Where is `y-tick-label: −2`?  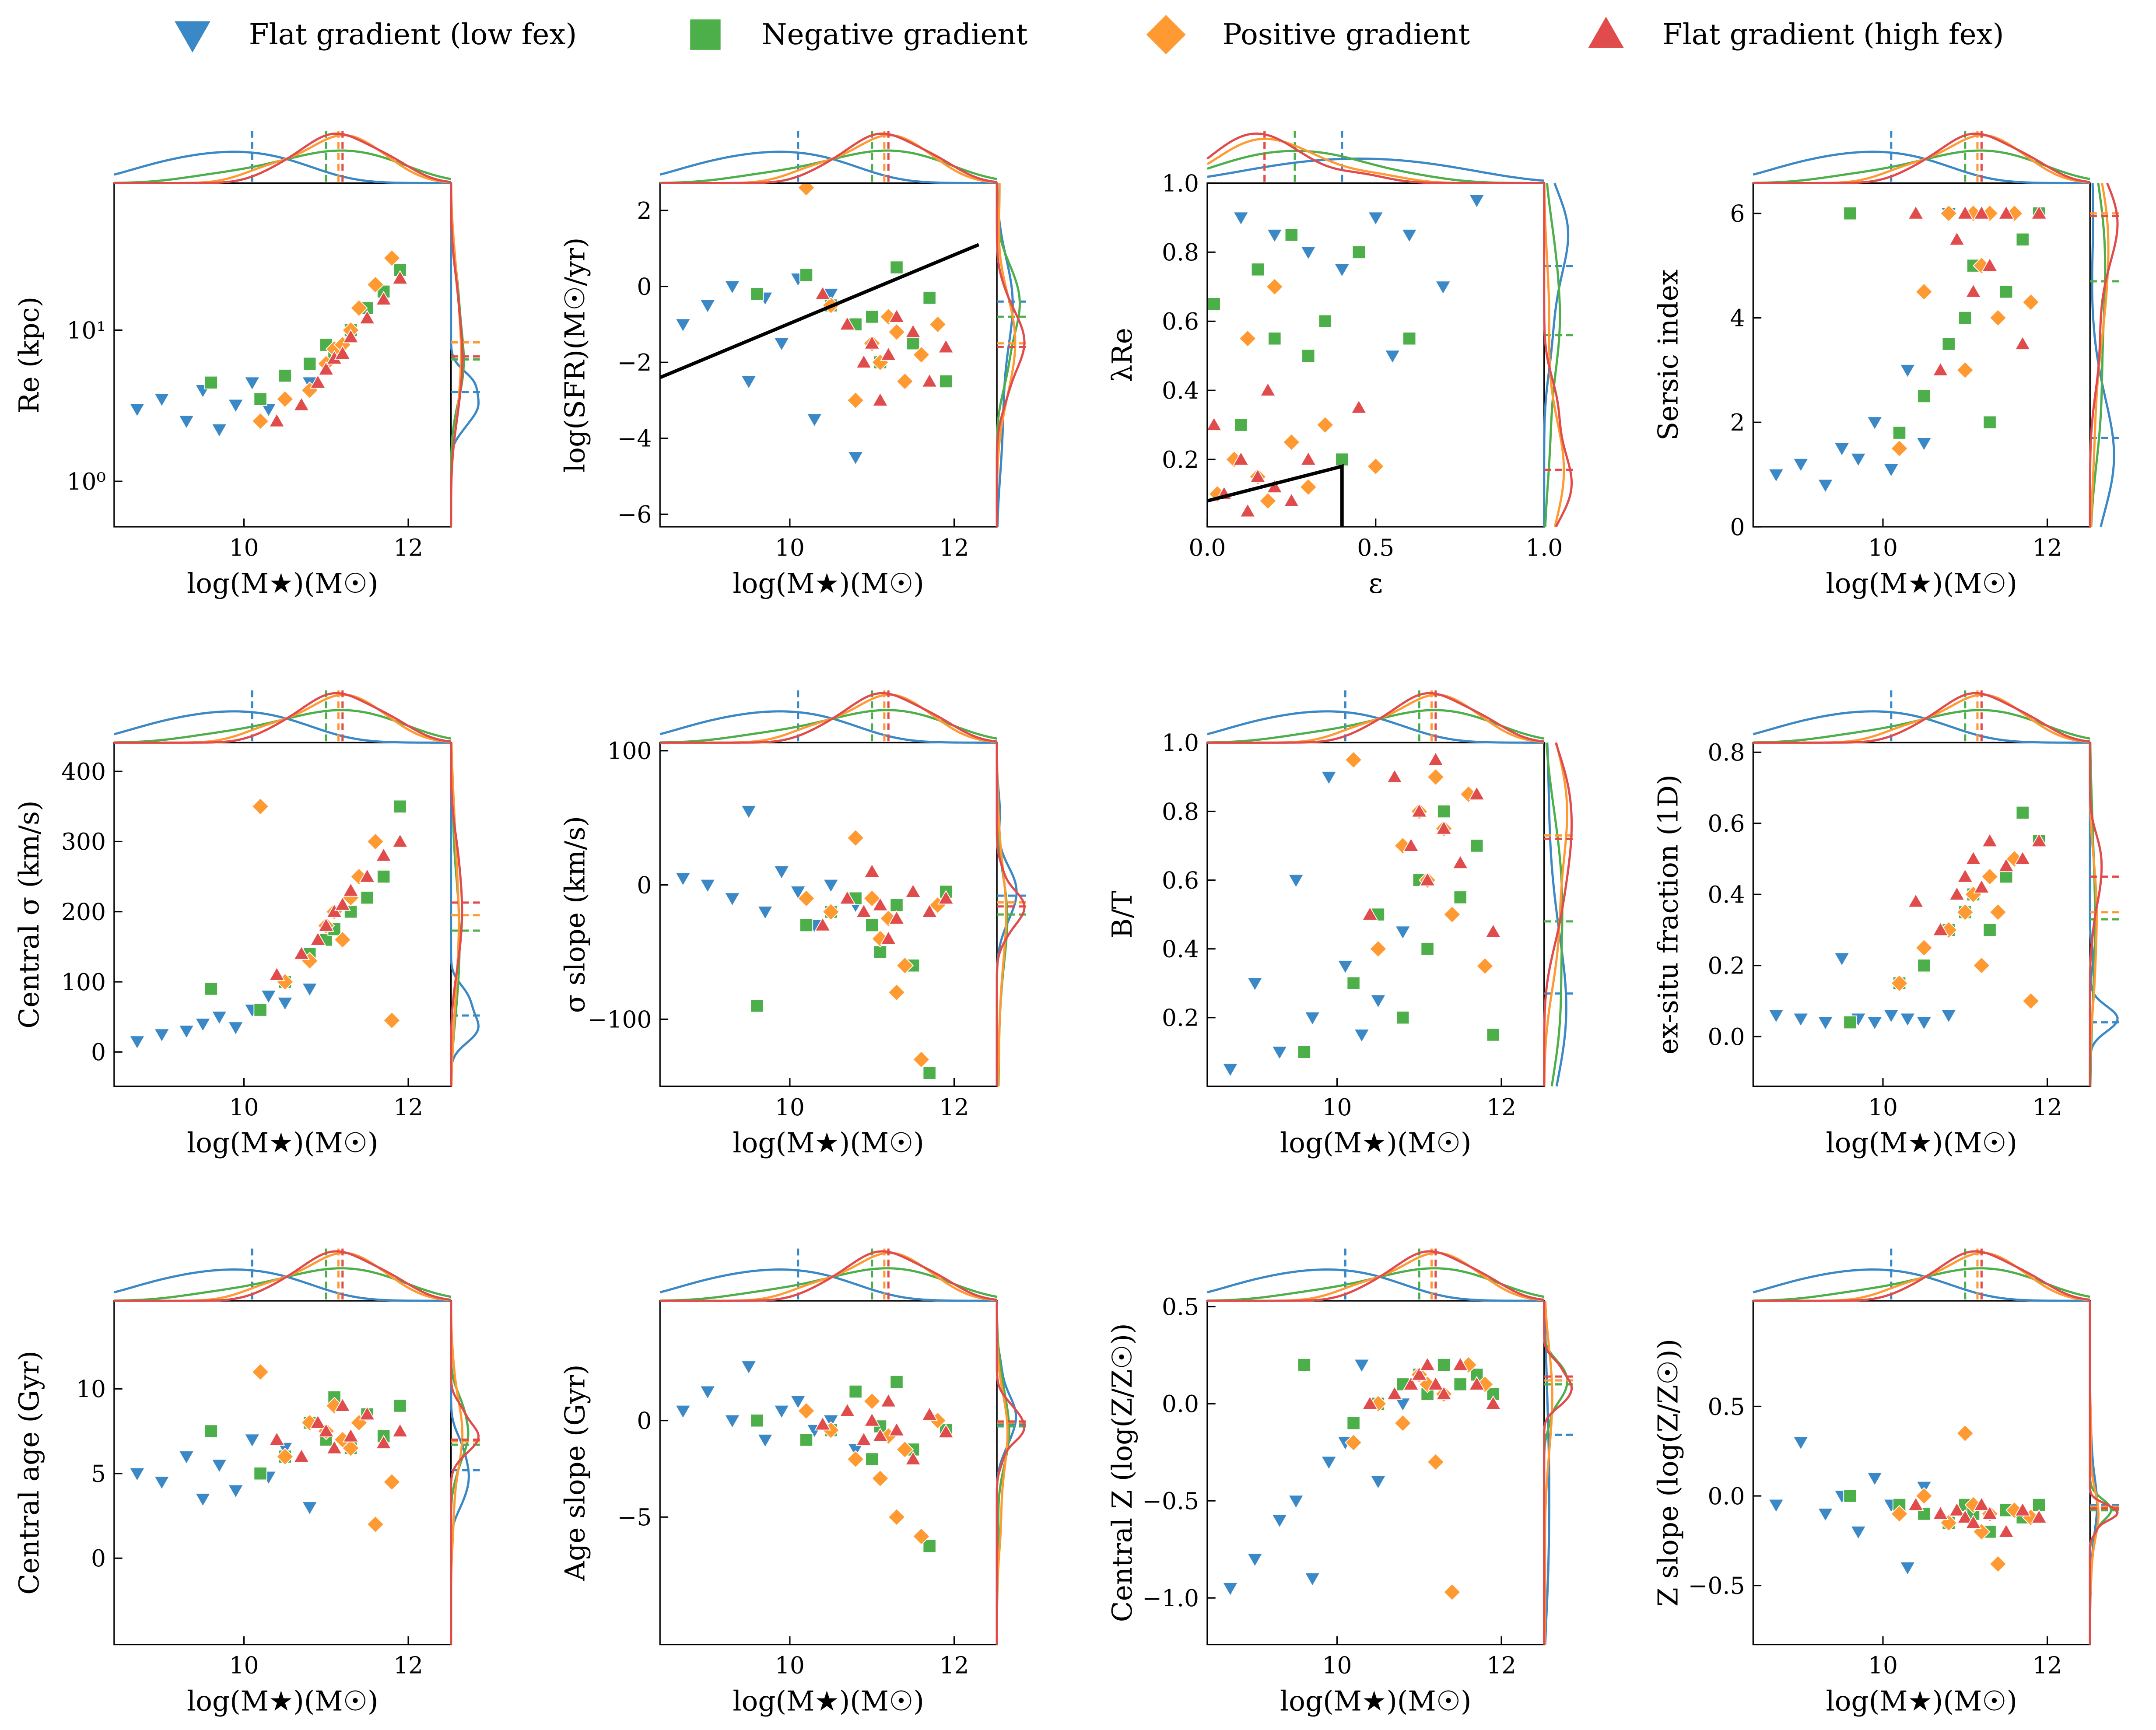
y-tick-label: −2 is located at coordinates (634, 362).